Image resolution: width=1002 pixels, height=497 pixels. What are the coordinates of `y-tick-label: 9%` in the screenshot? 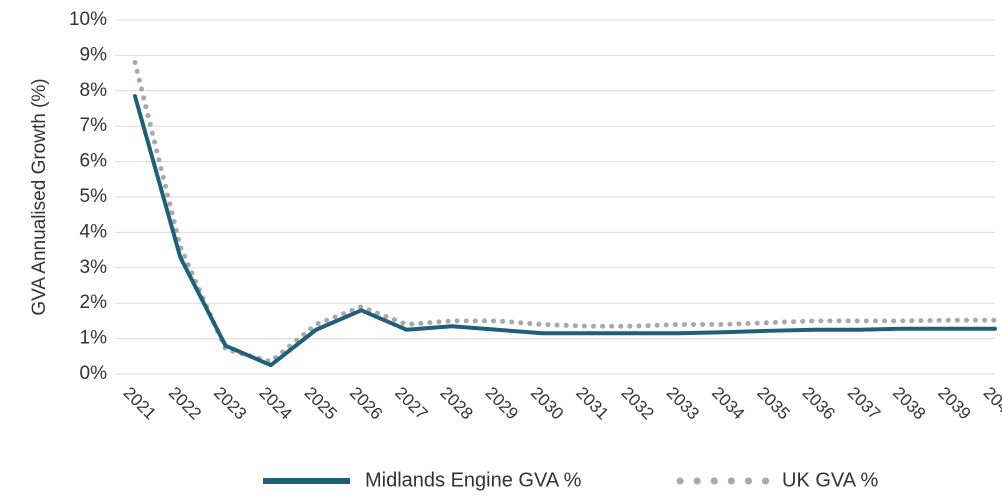 It's located at (94, 54).